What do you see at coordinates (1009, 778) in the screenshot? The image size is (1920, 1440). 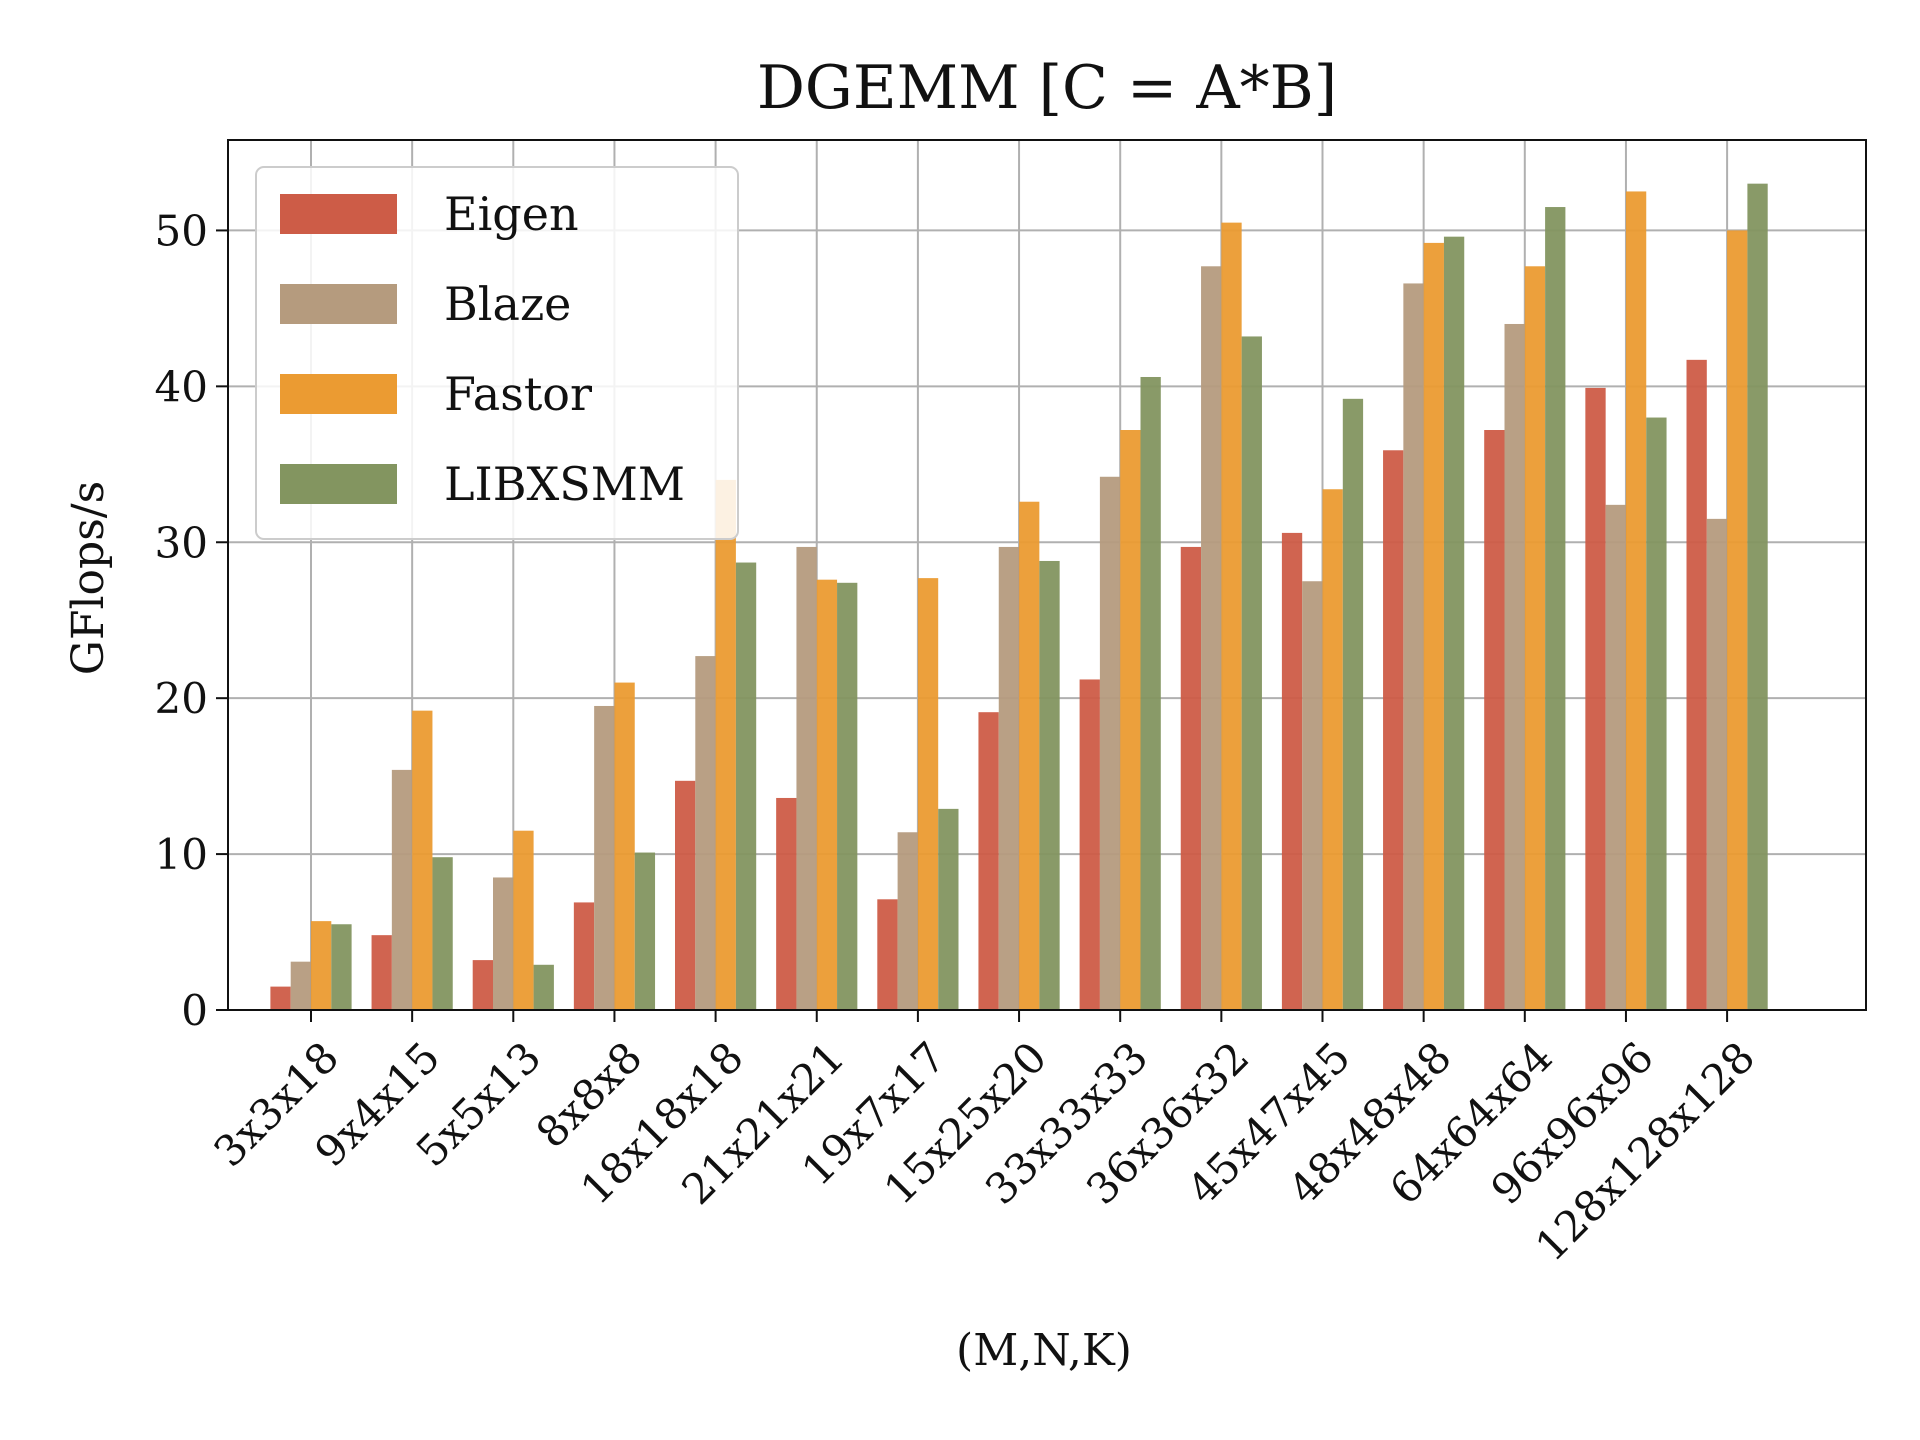 I see `bar-blaze-15x25x20` at bounding box center [1009, 778].